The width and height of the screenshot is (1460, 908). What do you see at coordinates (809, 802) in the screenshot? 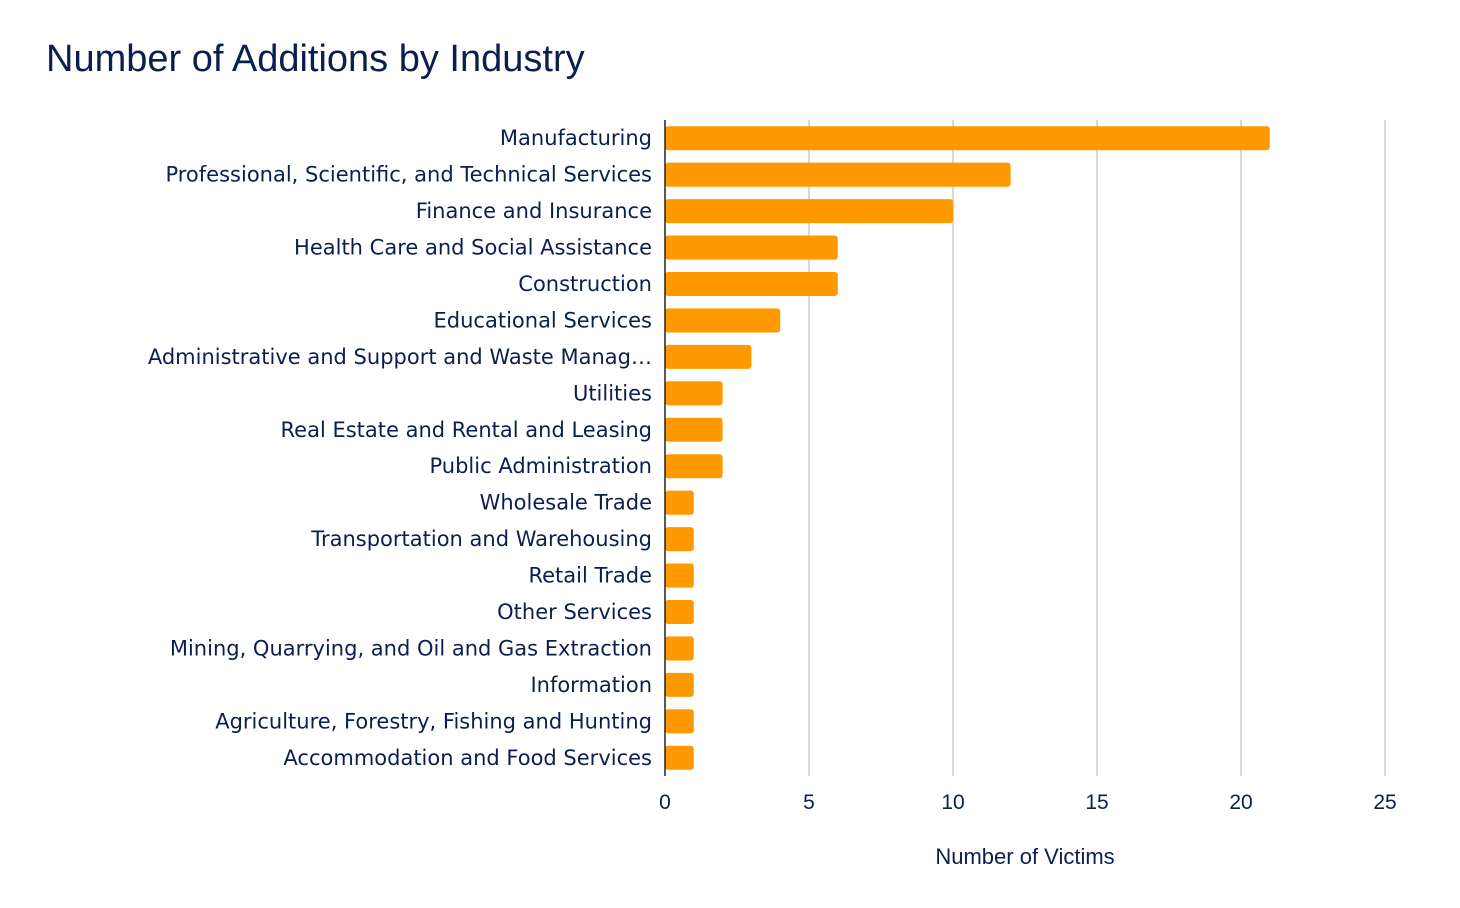
I see `x-tick-label: 5` at bounding box center [809, 802].